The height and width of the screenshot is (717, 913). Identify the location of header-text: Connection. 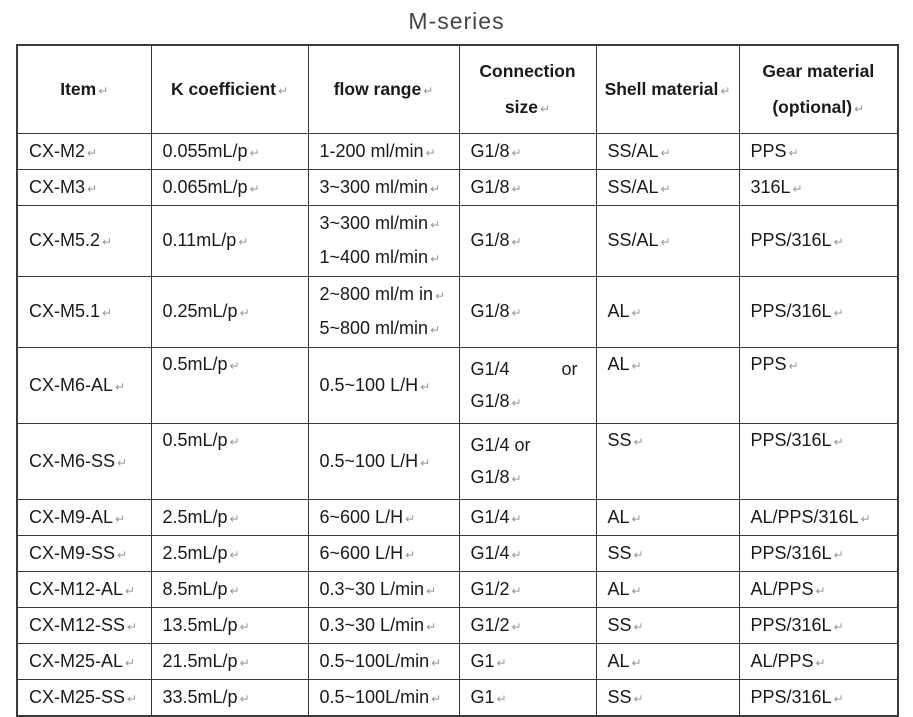
(527, 70).